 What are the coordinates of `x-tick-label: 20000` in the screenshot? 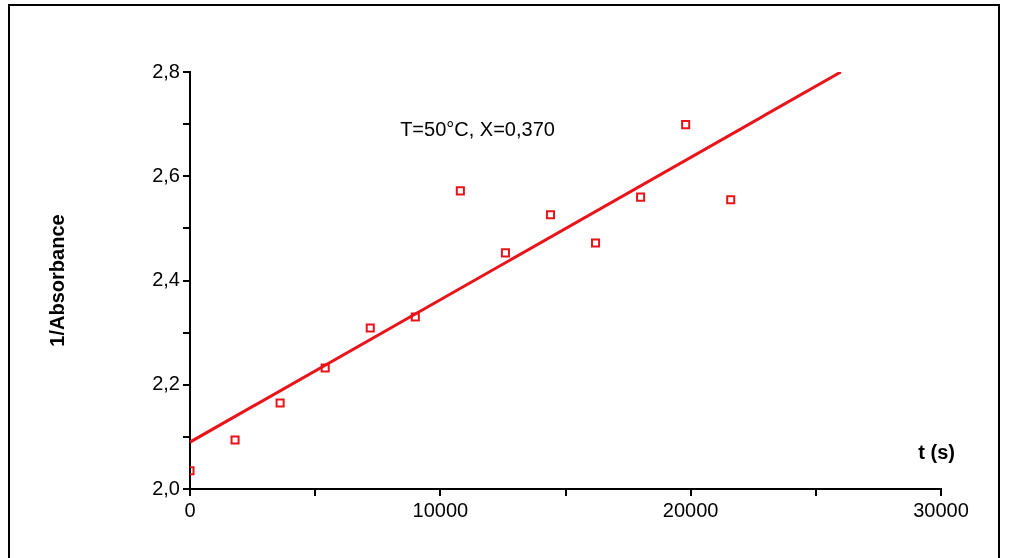 It's located at (690, 509).